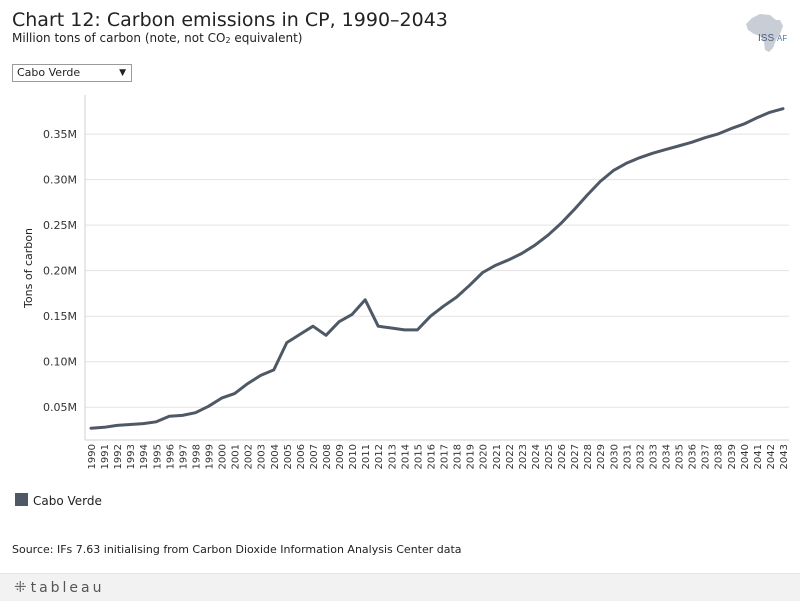 The height and width of the screenshot is (601, 800). What do you see at coordinates (484, 456) in the screenshot?
I see `x-tick-label: 2020` at bounding box center [484, 456].